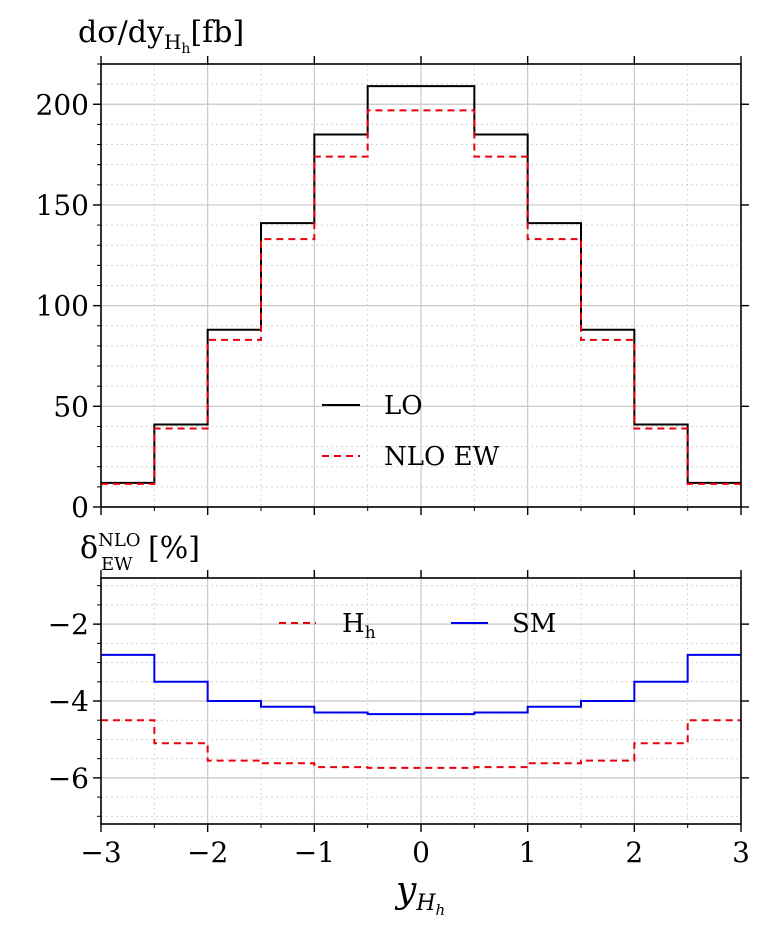 The height and width of the screenshot is (937, 781). I want to click on y-tick-label: 50, so click(71, 406).